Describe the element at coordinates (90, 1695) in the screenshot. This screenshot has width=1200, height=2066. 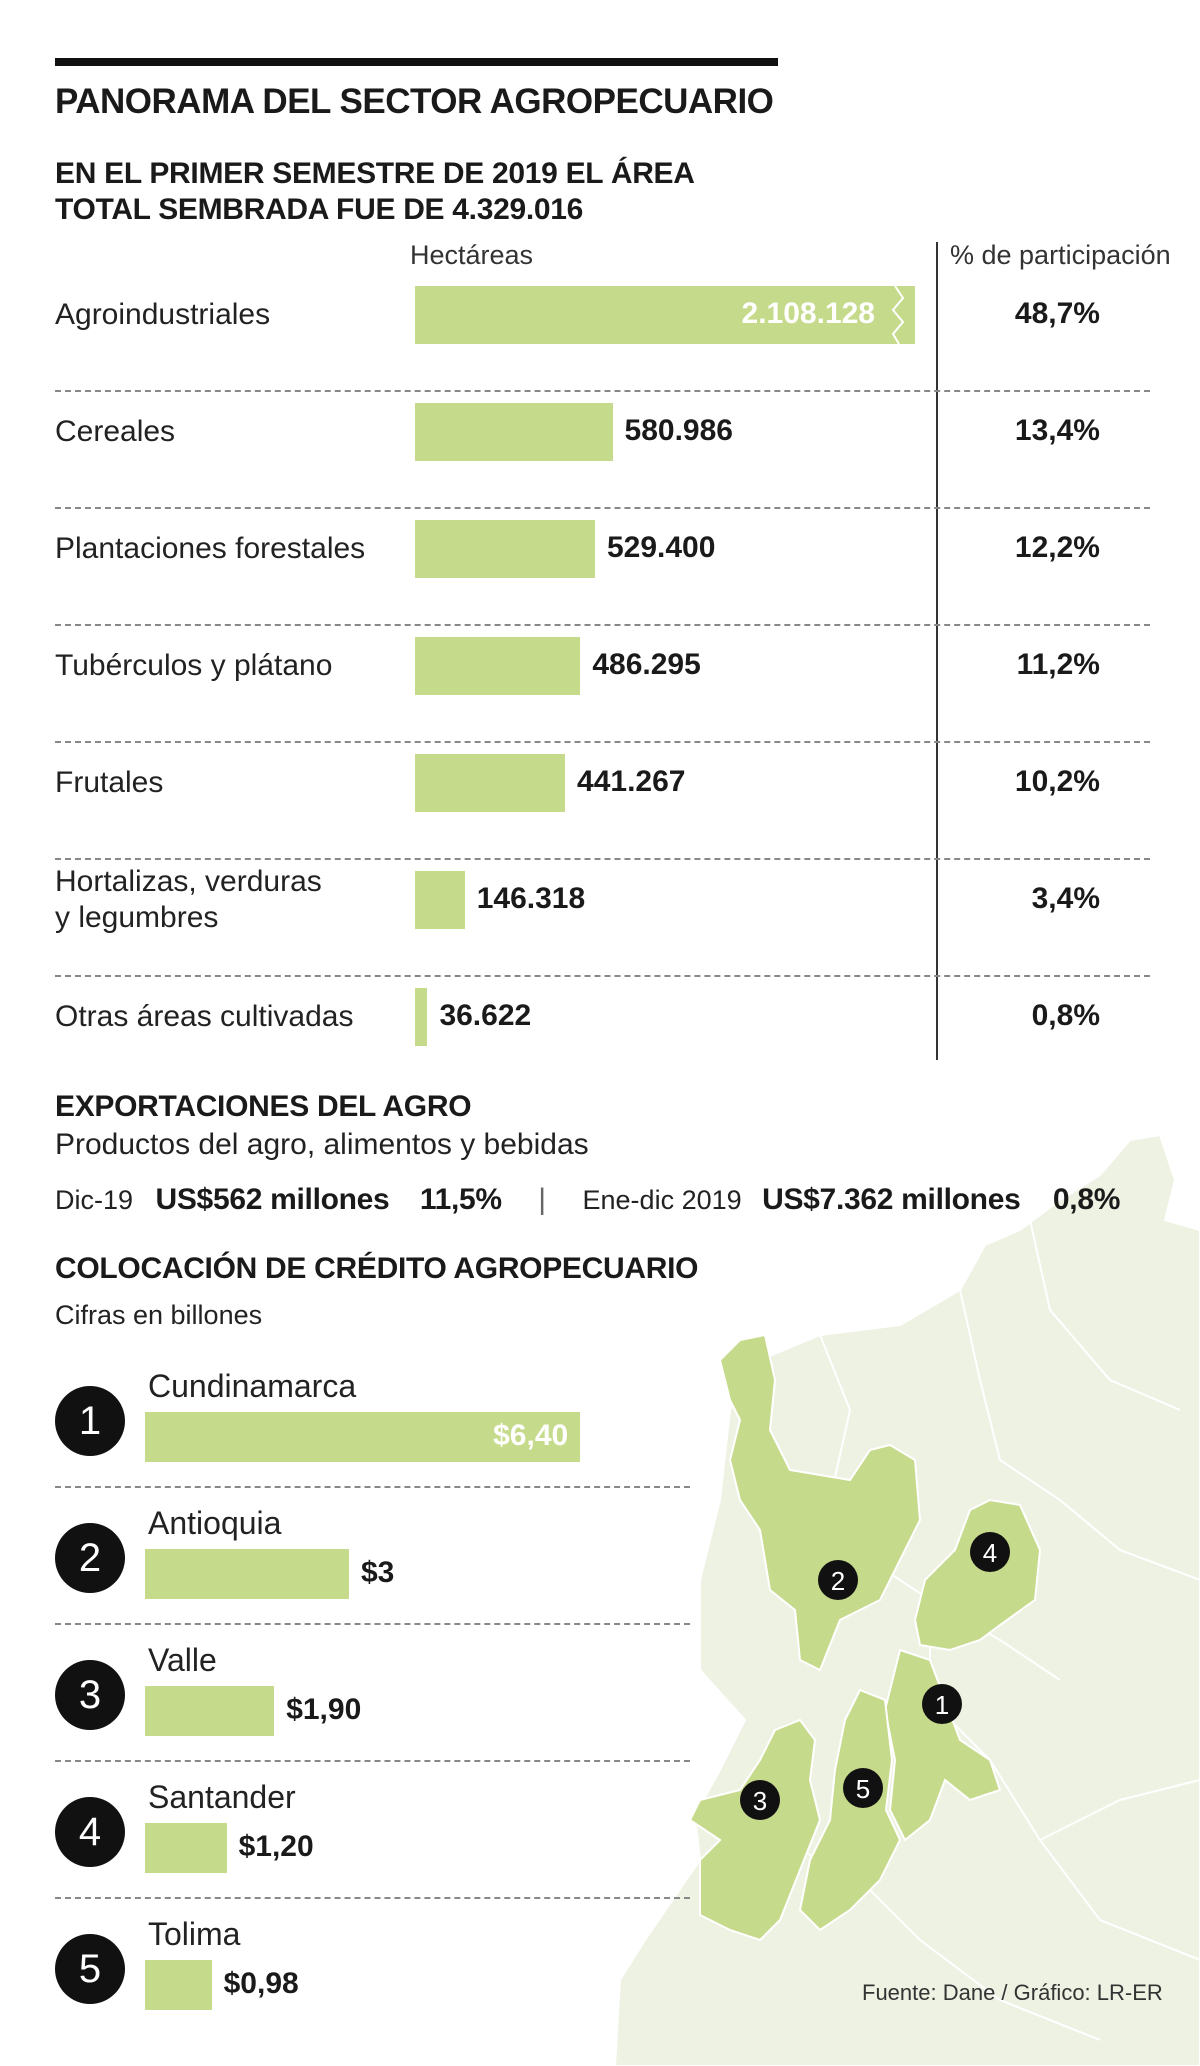
I see `rank-badge-3: 3` at that location.